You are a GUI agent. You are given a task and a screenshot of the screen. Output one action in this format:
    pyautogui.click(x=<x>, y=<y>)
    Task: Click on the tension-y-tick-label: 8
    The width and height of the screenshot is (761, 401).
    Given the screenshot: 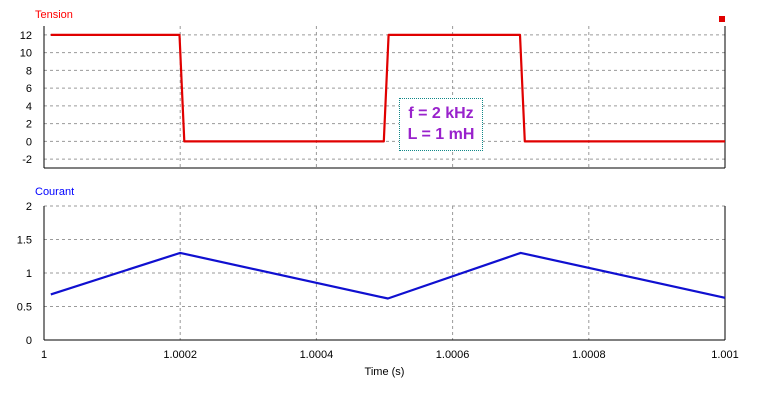 What is the action you would take?
    pyautogui.click(x=29, y=71)
    